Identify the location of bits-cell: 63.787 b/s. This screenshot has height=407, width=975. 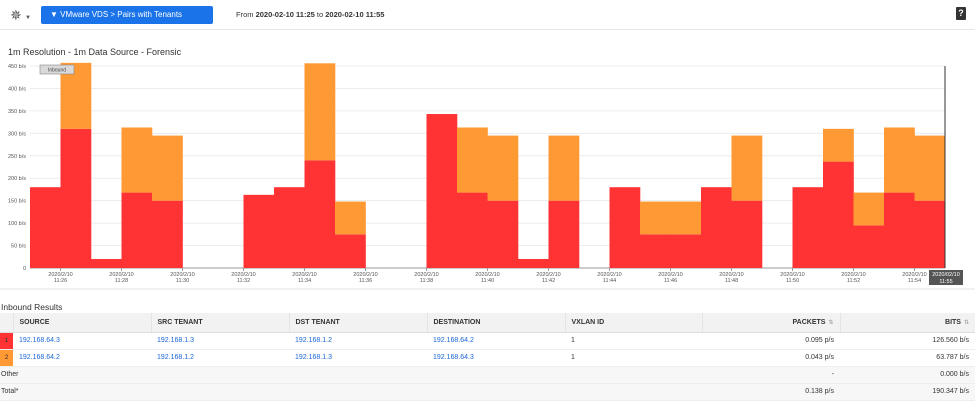
(907, 358).